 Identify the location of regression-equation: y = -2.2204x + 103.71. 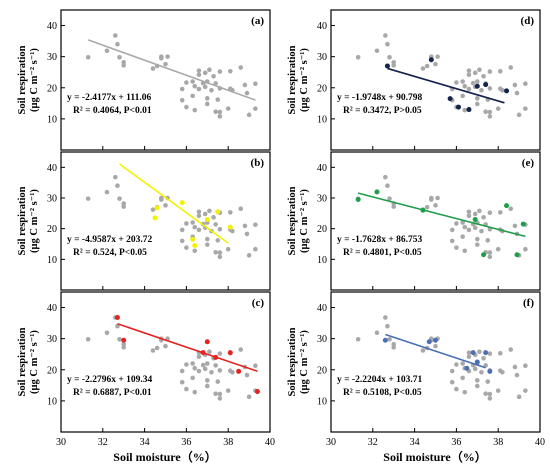
(379, 380).